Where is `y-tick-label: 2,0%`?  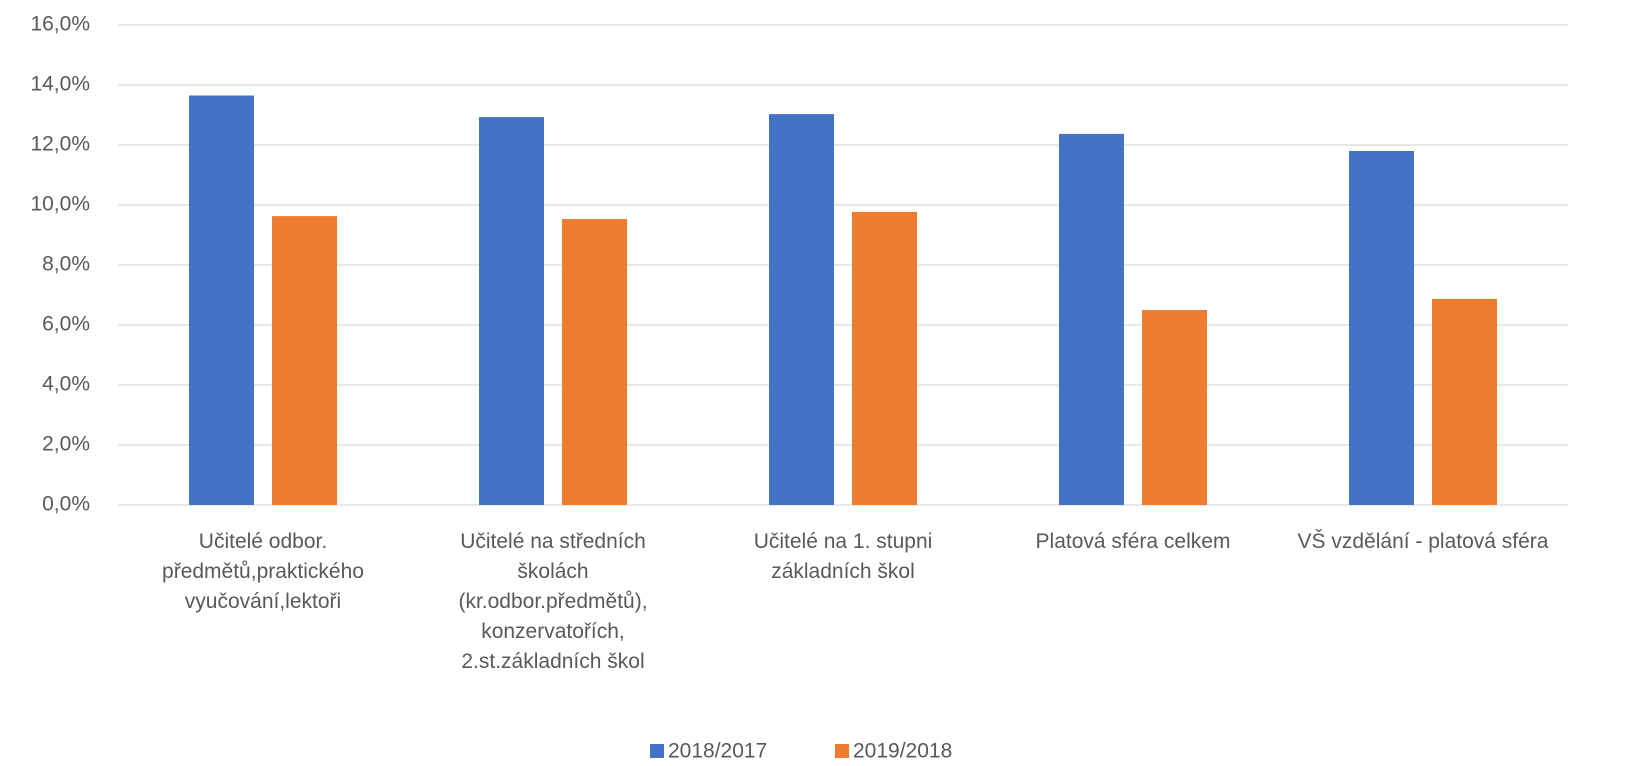 y-tick-label: 2,0% is located at coordinates (66, 444).